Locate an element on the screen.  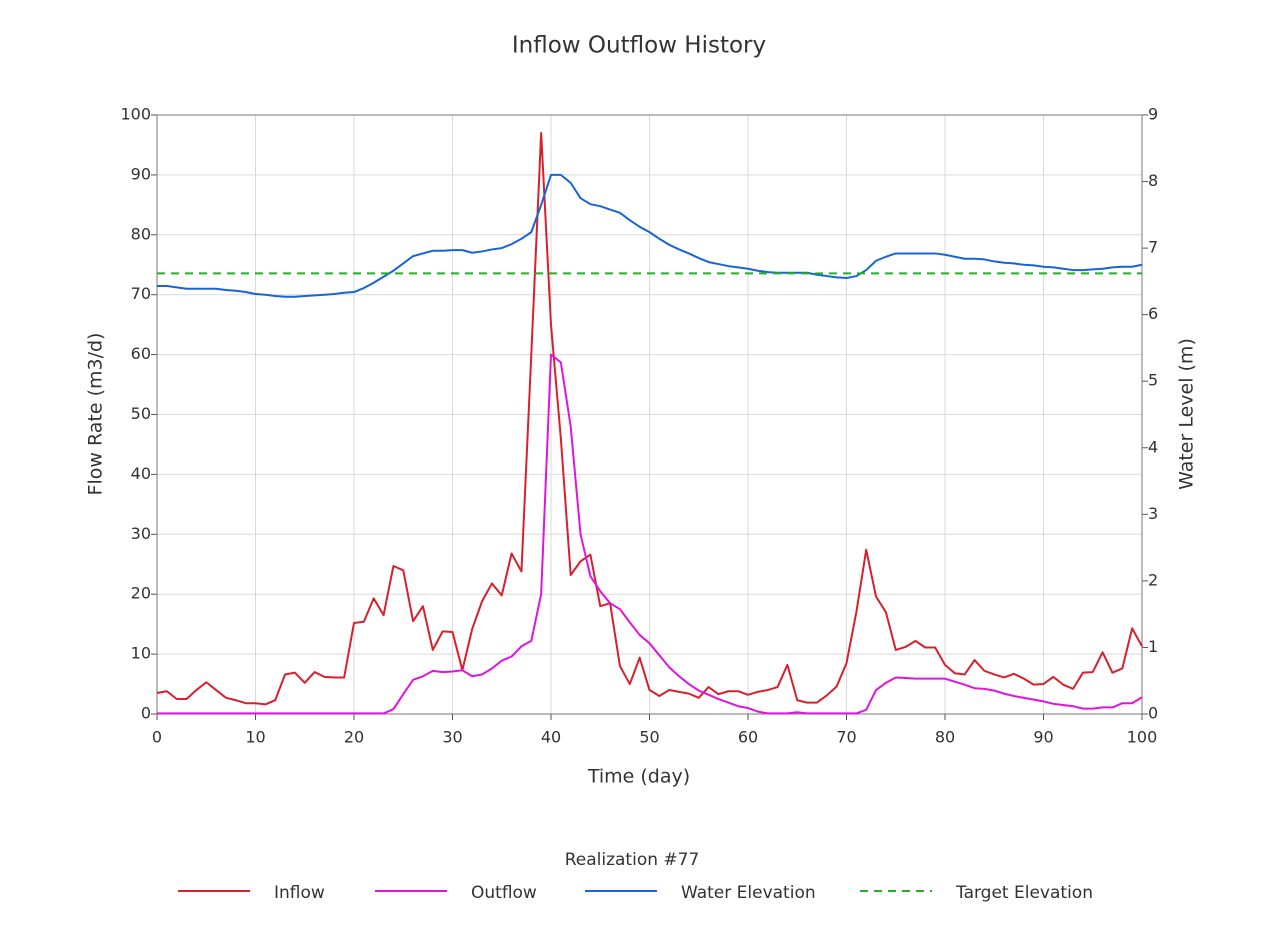
y-tick-label: 20 is located at coordinates (141, 593).